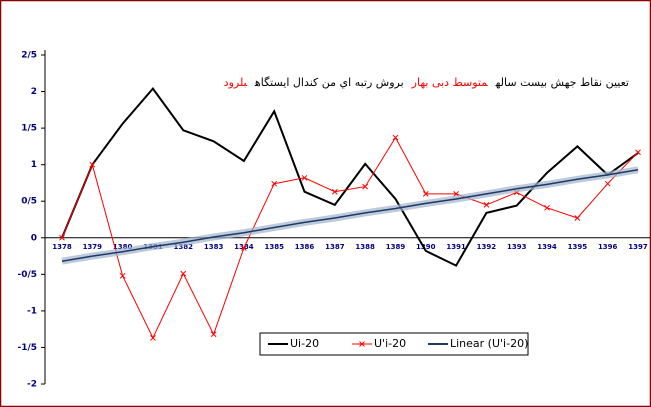 This screenshot has width=651, height=407. What do you see at coordinates (390, 343) in the screenshot?
I see `legend-label: U'i-20` at bounding box center [390, 343].